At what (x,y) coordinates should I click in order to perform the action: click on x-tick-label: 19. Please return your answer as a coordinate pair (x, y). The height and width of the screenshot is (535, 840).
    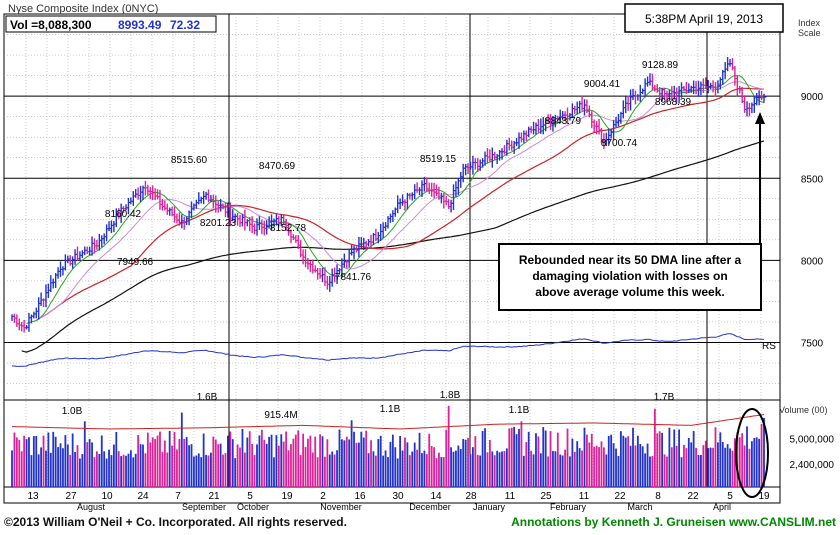
    Looking at the image, I should click on (287, 496).